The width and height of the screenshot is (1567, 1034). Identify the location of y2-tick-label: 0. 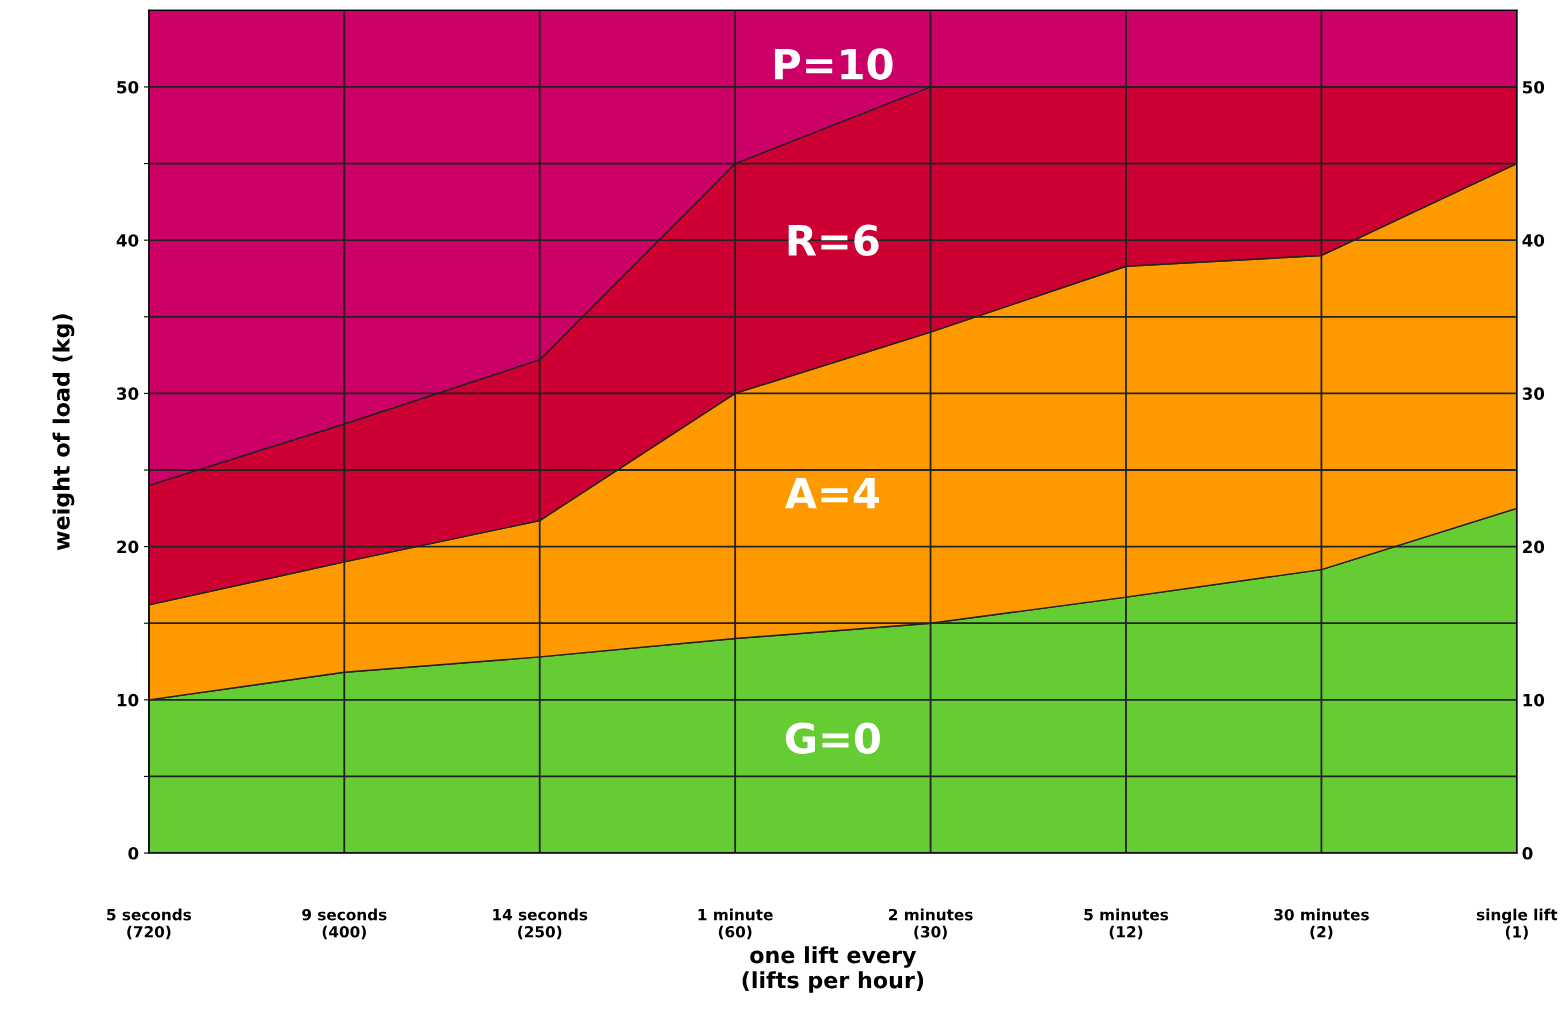
(1527, 853).